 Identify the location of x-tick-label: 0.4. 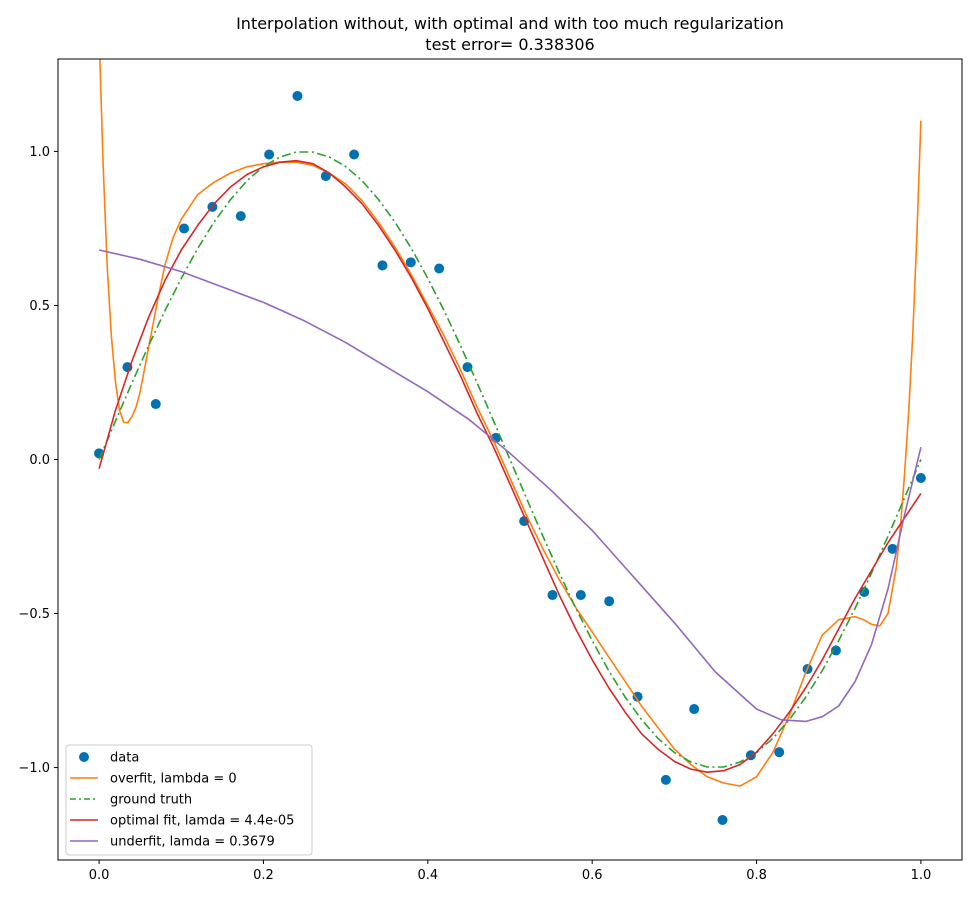
(427, 875).